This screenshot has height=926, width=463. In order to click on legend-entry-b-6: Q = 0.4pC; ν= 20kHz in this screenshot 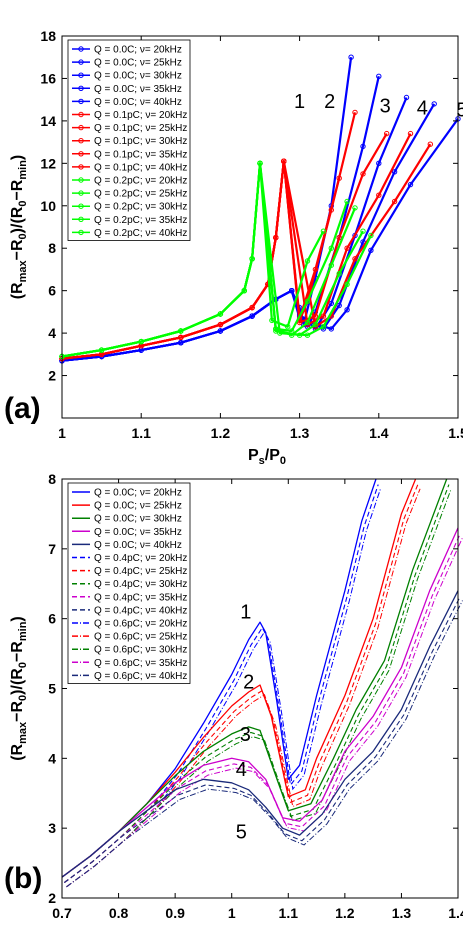, I will do `click(140, 558)`.